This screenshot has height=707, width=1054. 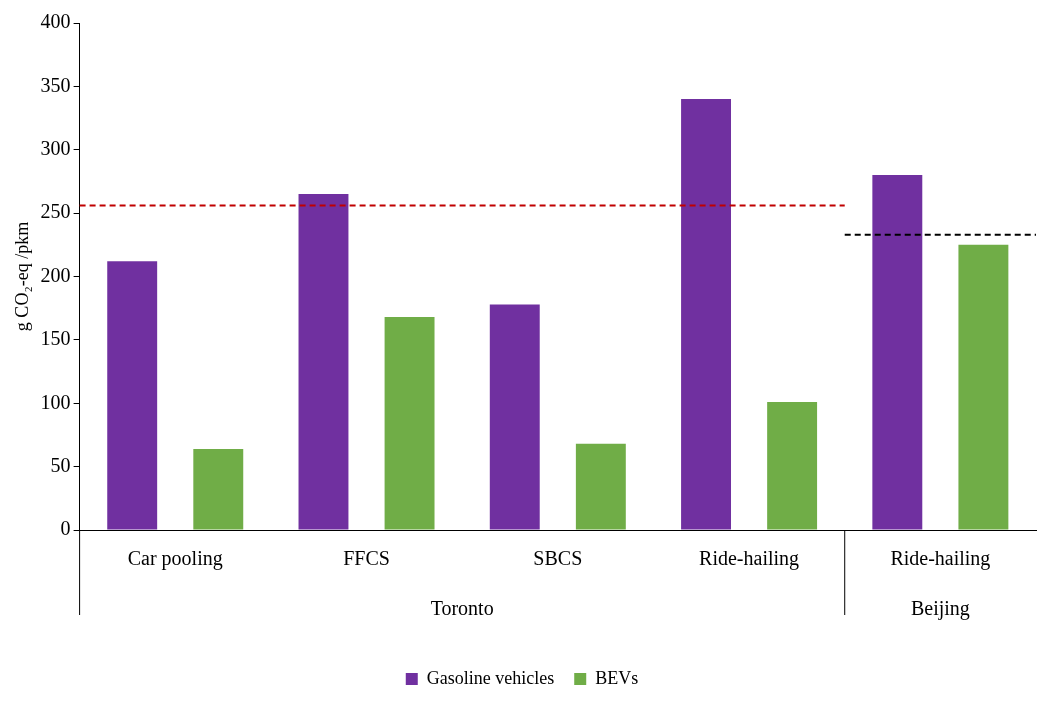 What do you see at coordinates (490, 677) in the screenshot?
I see `legend-label: Gasoline vehicles` at bounding box center [490, 677].